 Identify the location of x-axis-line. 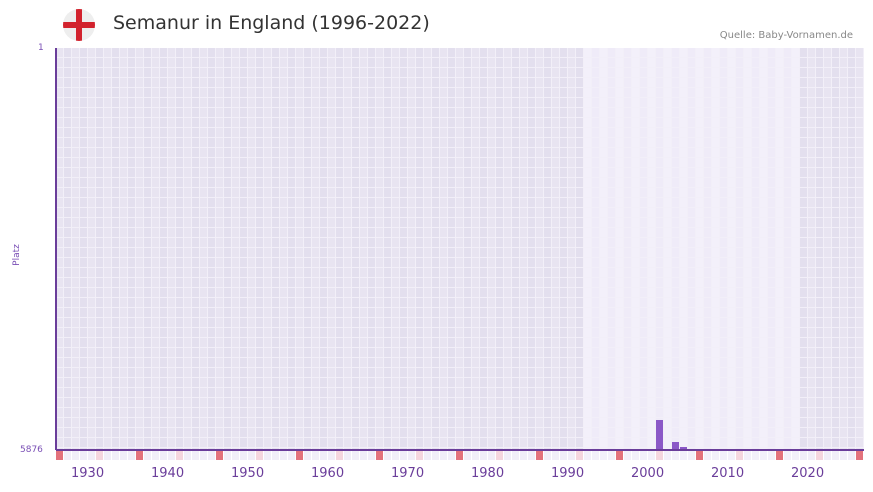
(460, 450).